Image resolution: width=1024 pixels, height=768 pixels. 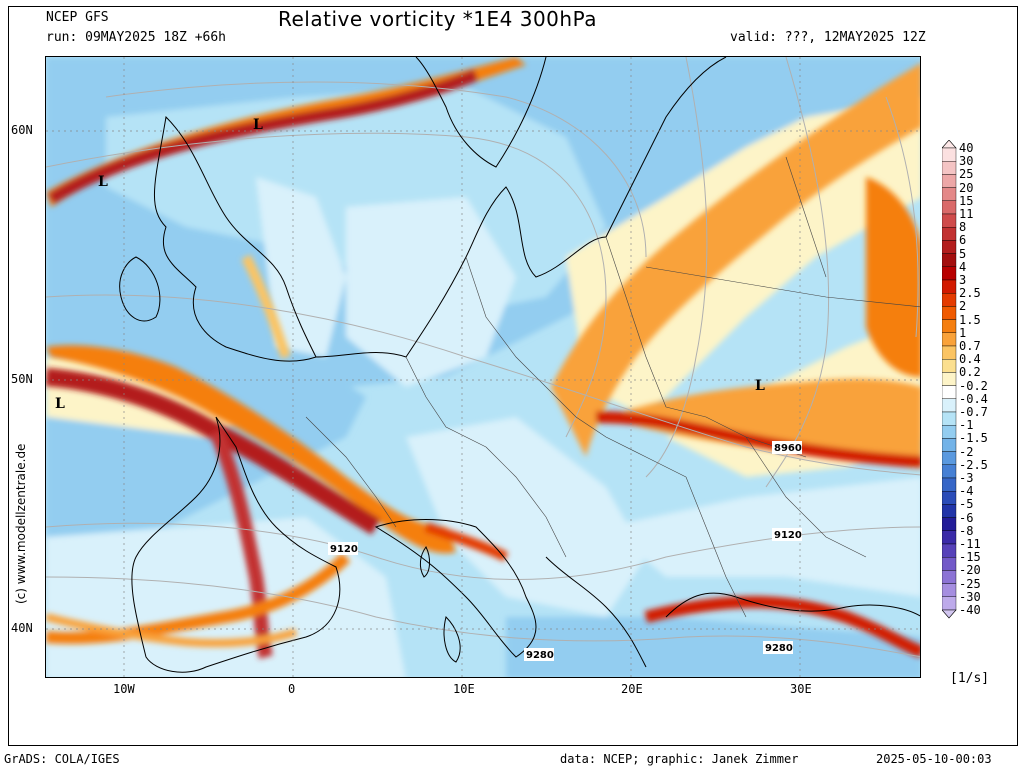 What do you see at coordinates (565, 551) in the screenshot?
I see `height-contour-labels: 8960 9120 9120 9280 9280` at bounding box center [565, 551].